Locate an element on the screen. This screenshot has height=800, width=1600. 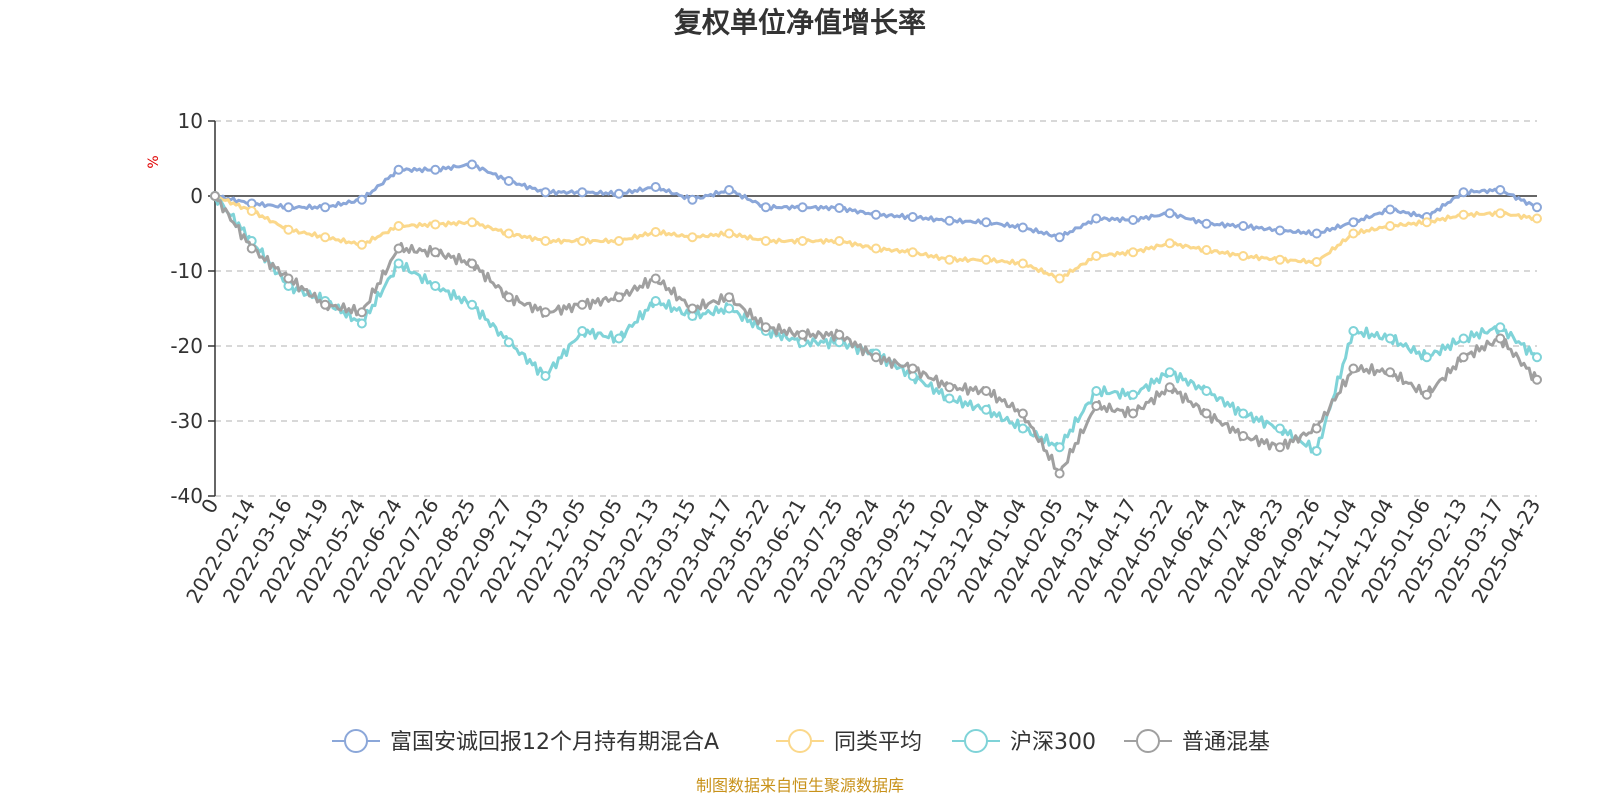
legend: 富国安诚回报12个月持有期混合A 同类平均 沪深300 普通混基 is located at coordinates (801, 742).